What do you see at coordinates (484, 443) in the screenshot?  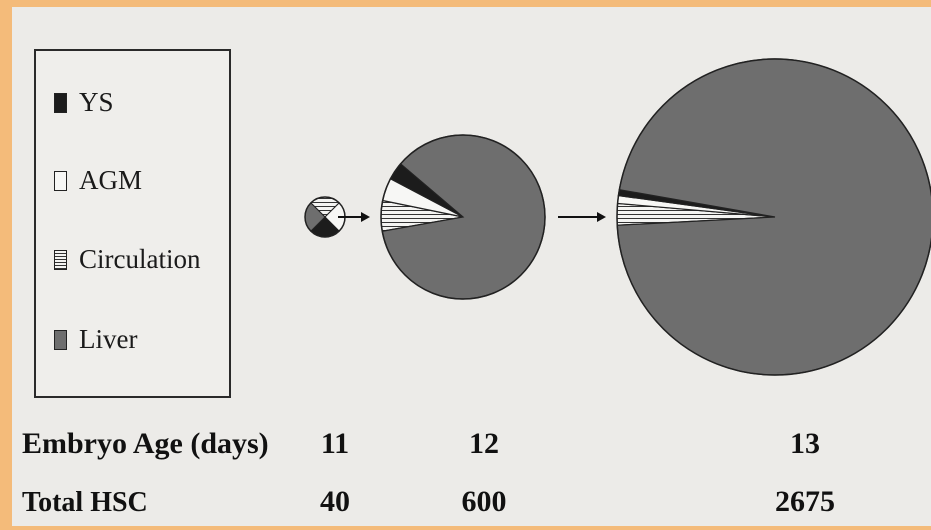 I see `age-value-12: 12` at bounding box center [484, 443].